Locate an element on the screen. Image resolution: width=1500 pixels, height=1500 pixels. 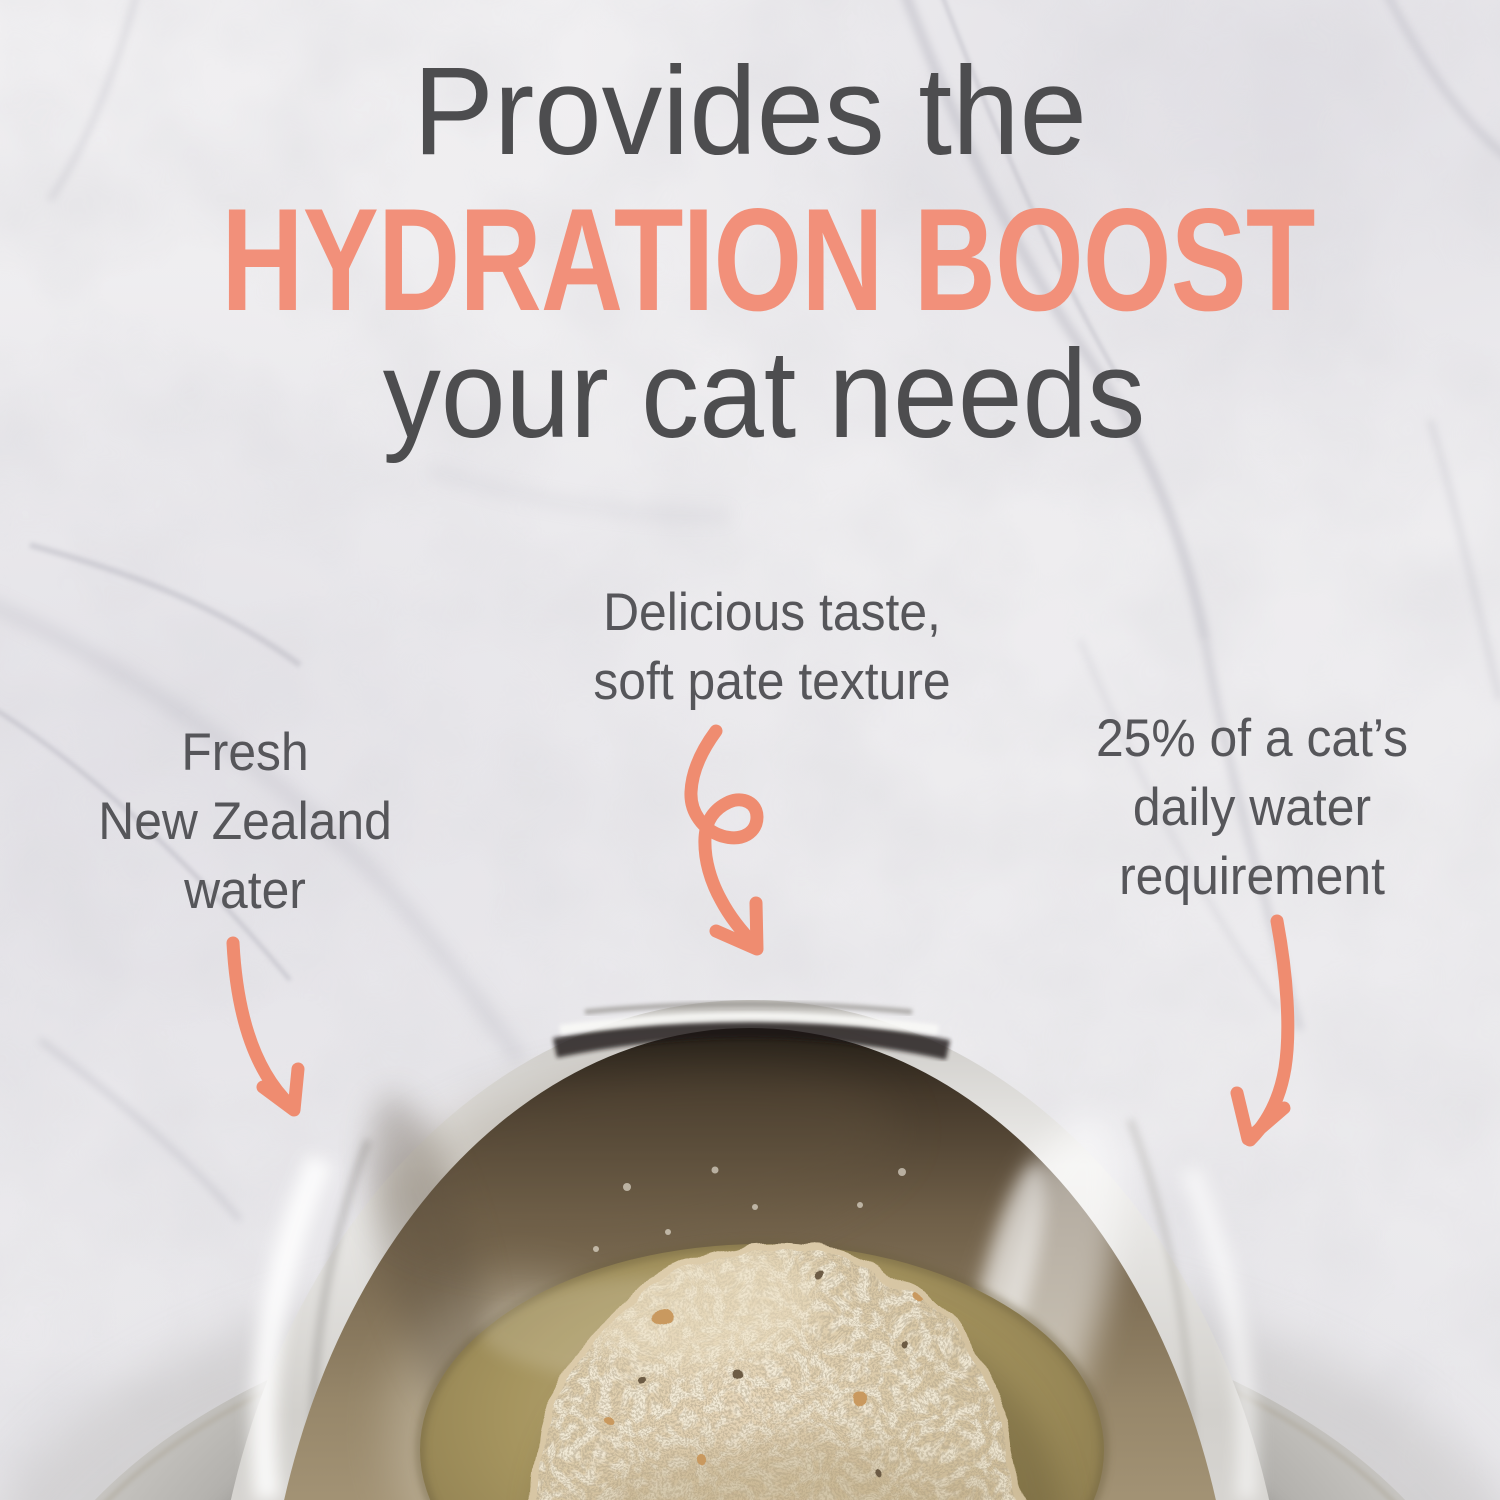
title-line-2-accent: HYDRATION BOOST is located at coordinates (768, 259).